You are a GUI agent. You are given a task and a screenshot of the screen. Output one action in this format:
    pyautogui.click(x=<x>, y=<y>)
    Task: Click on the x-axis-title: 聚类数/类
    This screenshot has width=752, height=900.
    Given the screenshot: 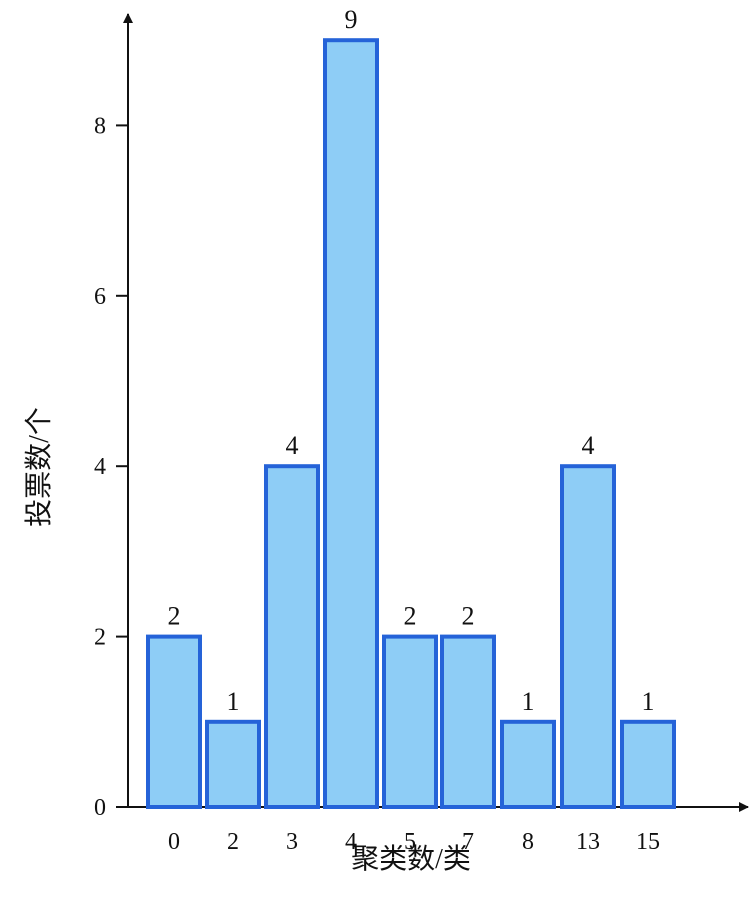 What is the action you would take?
    pyautogui.click(x=411, y=859)
    